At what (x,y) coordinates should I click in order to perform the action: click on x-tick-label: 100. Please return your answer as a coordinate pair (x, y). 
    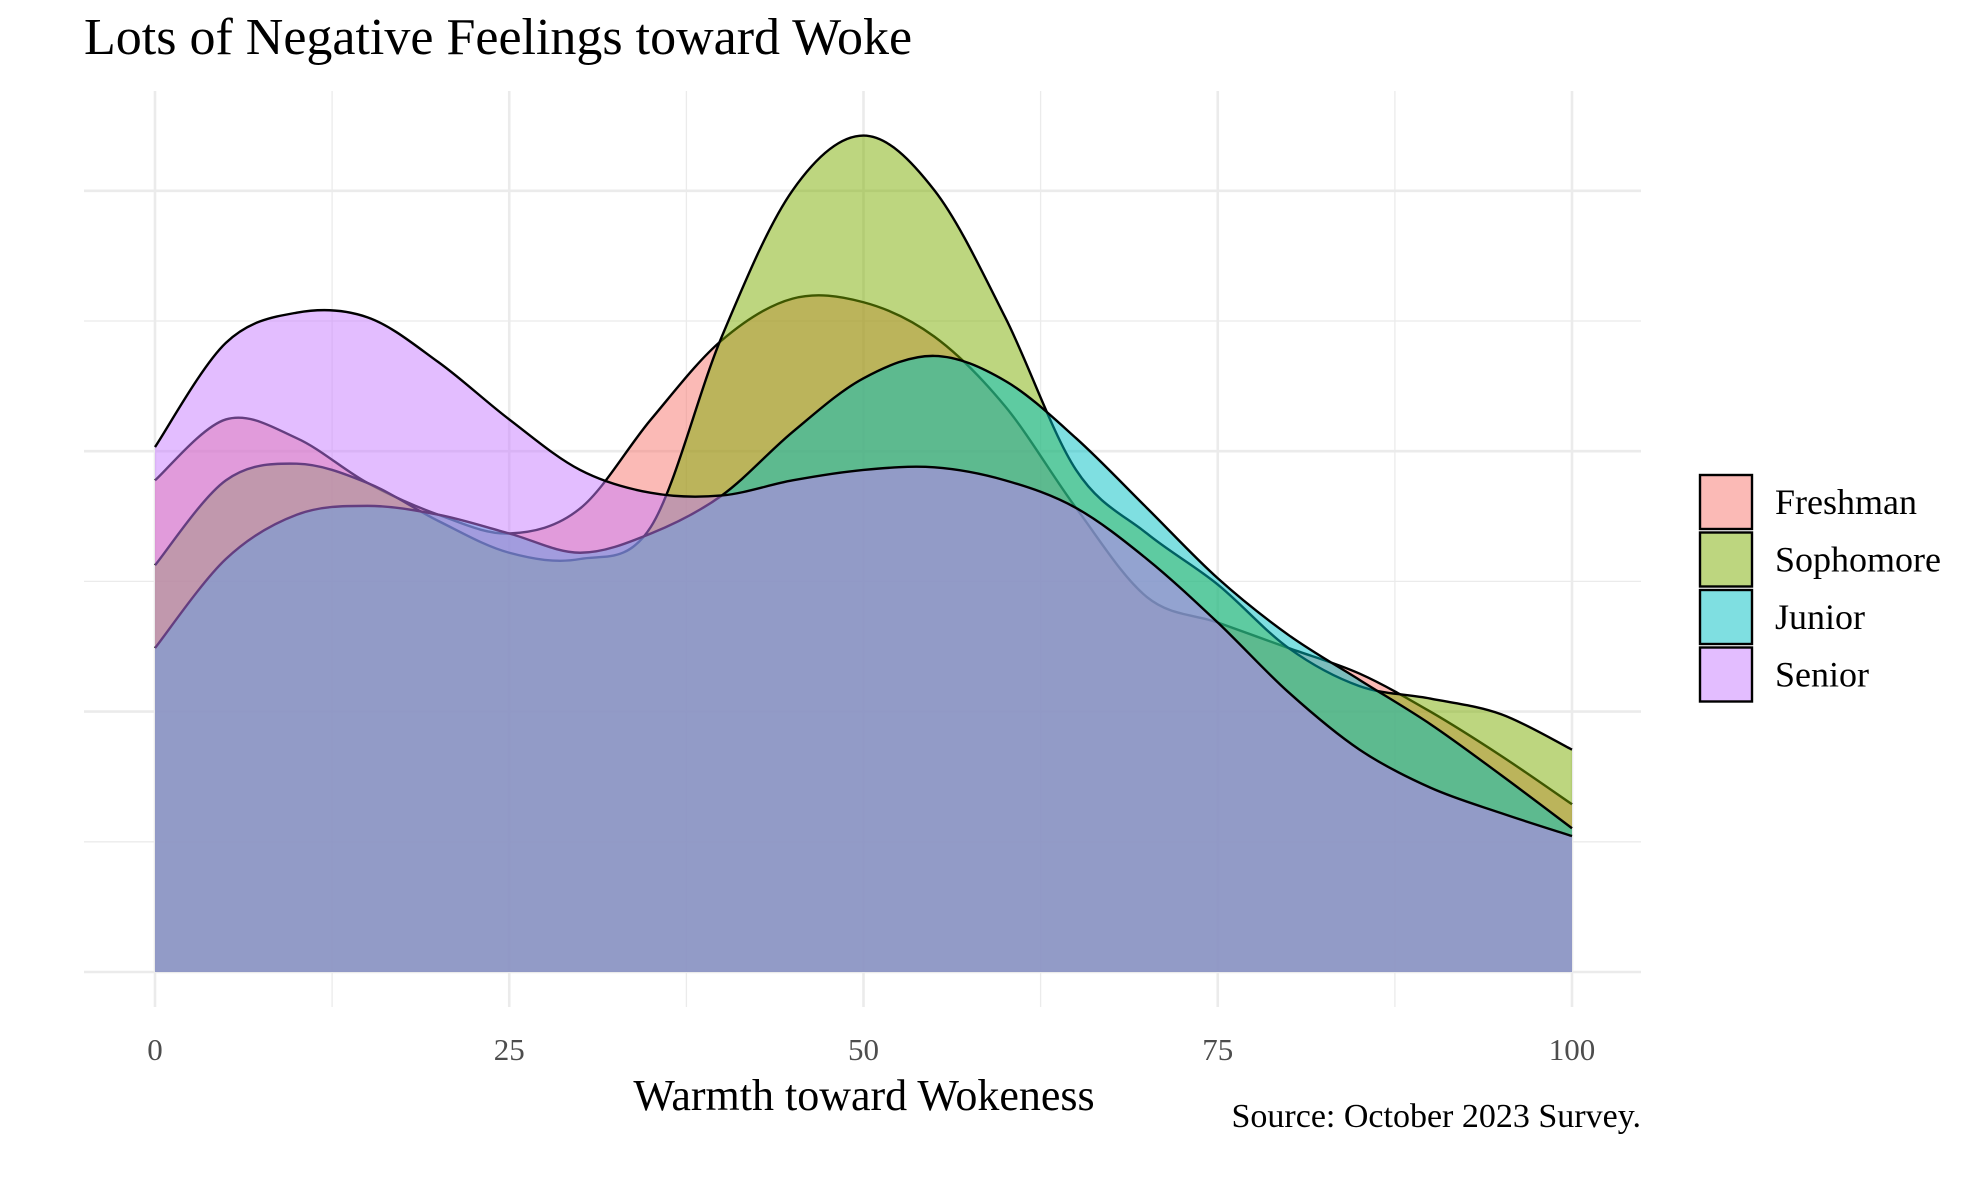
    Looking at the image, I should click on (1572, 1049).